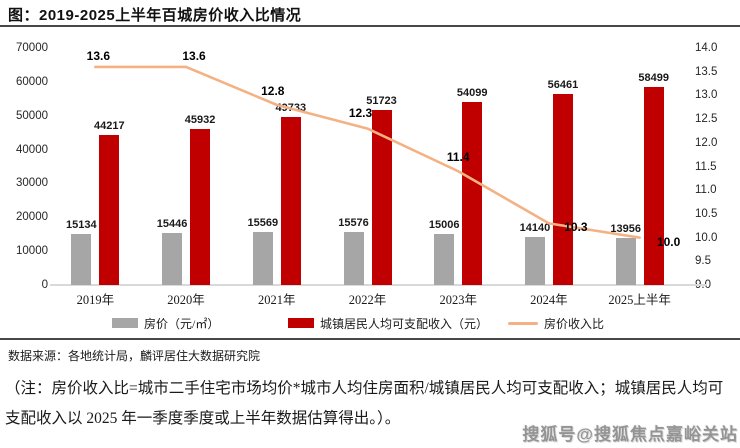  Describe the element at coordinates (653, 77) in the screenshot. I see `bar-value-label: 58499` at that location.